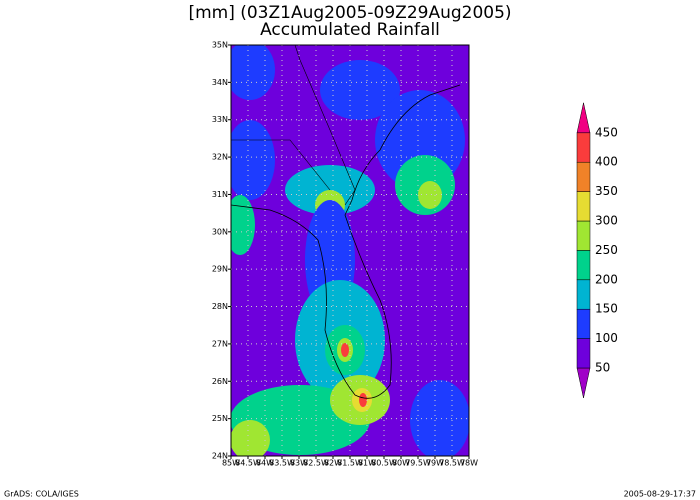 The width and height of the screenshot is (700, 500). I want to click on colorbar: 50 100 150 200 250 300 350 400 450, so click(597, 250).